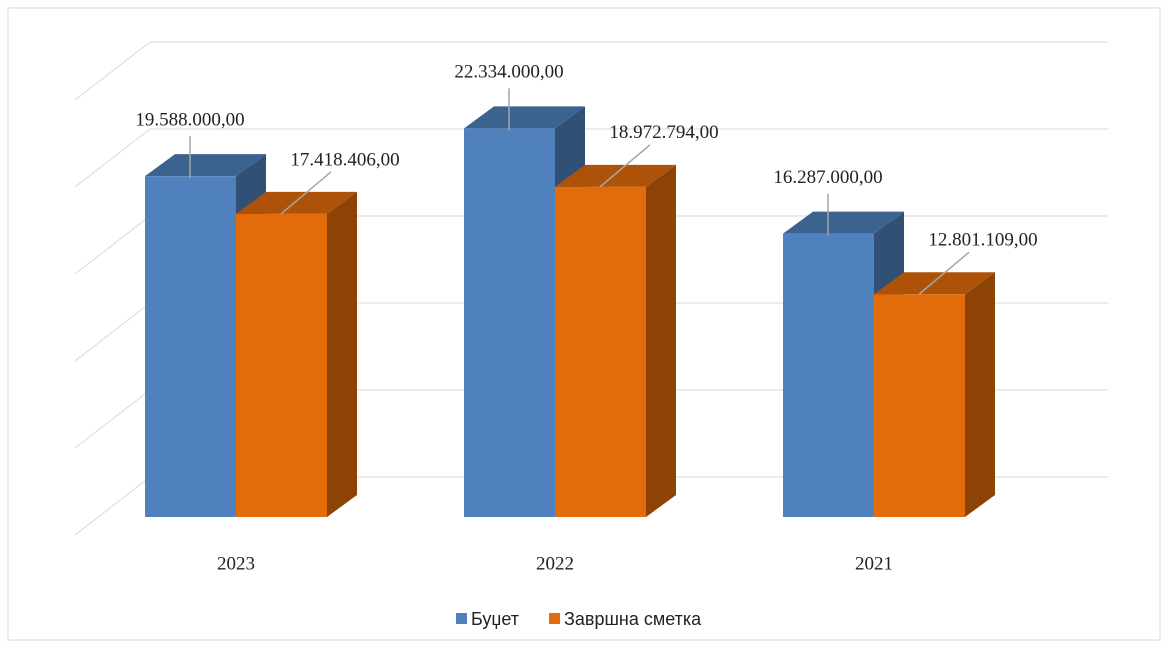  I want to click on x-tick-label: 2022, so click(555, 563).